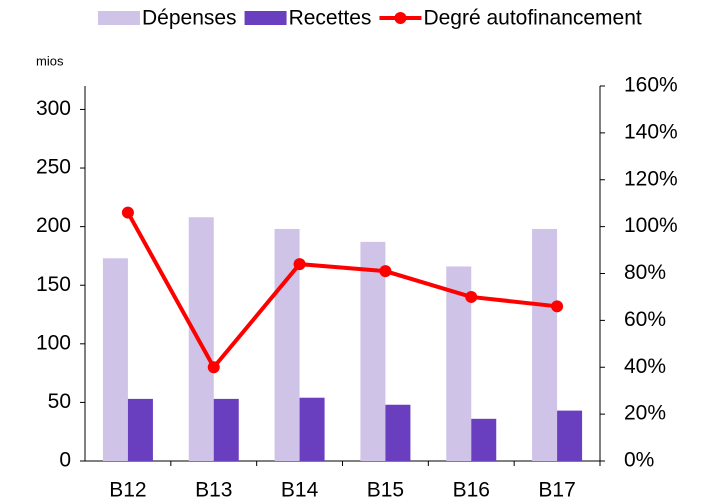  What do you see at coordinates (639, 460) in the screenshot?
I see `y2-tick-label: 0%` at bounding box center [639, 460].